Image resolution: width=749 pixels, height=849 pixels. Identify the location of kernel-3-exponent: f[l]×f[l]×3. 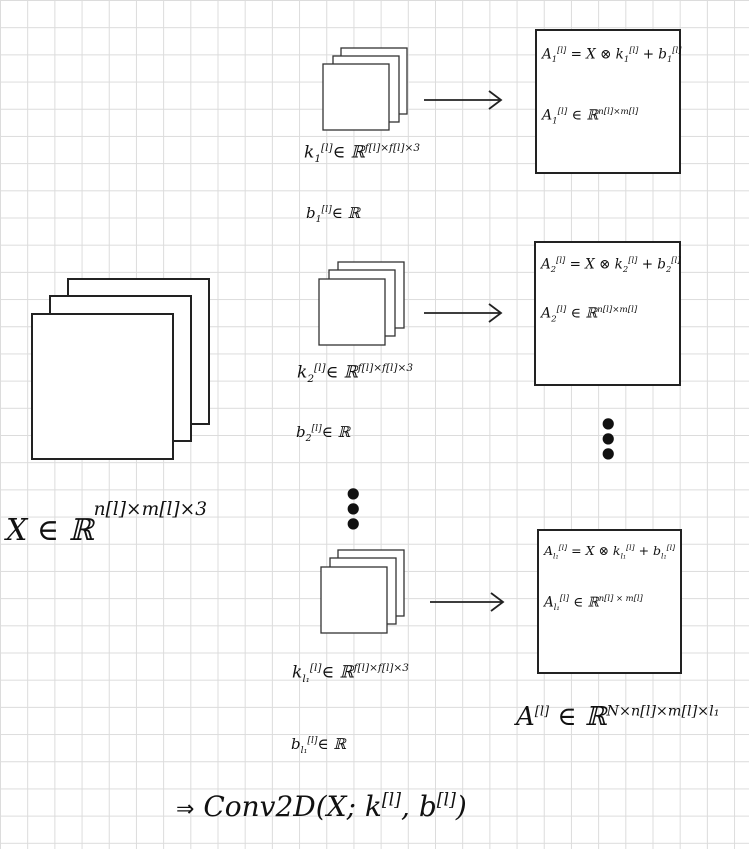
(381, 668).